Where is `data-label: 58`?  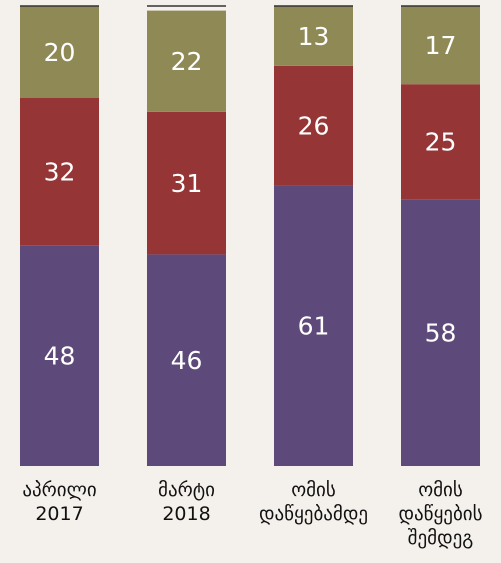
data-label: 58 is located at coordinates (441, 333).